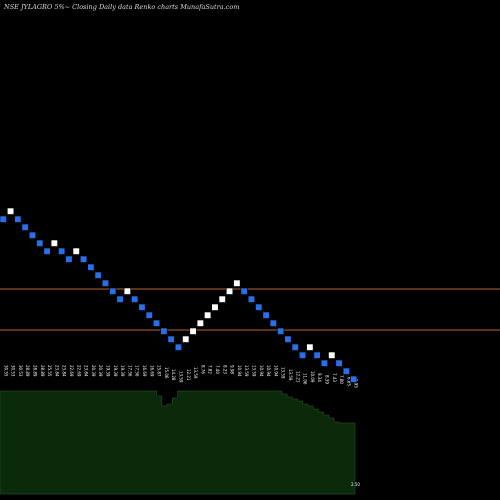  I want to click on brick-label: 15.87, so click(159, 371).